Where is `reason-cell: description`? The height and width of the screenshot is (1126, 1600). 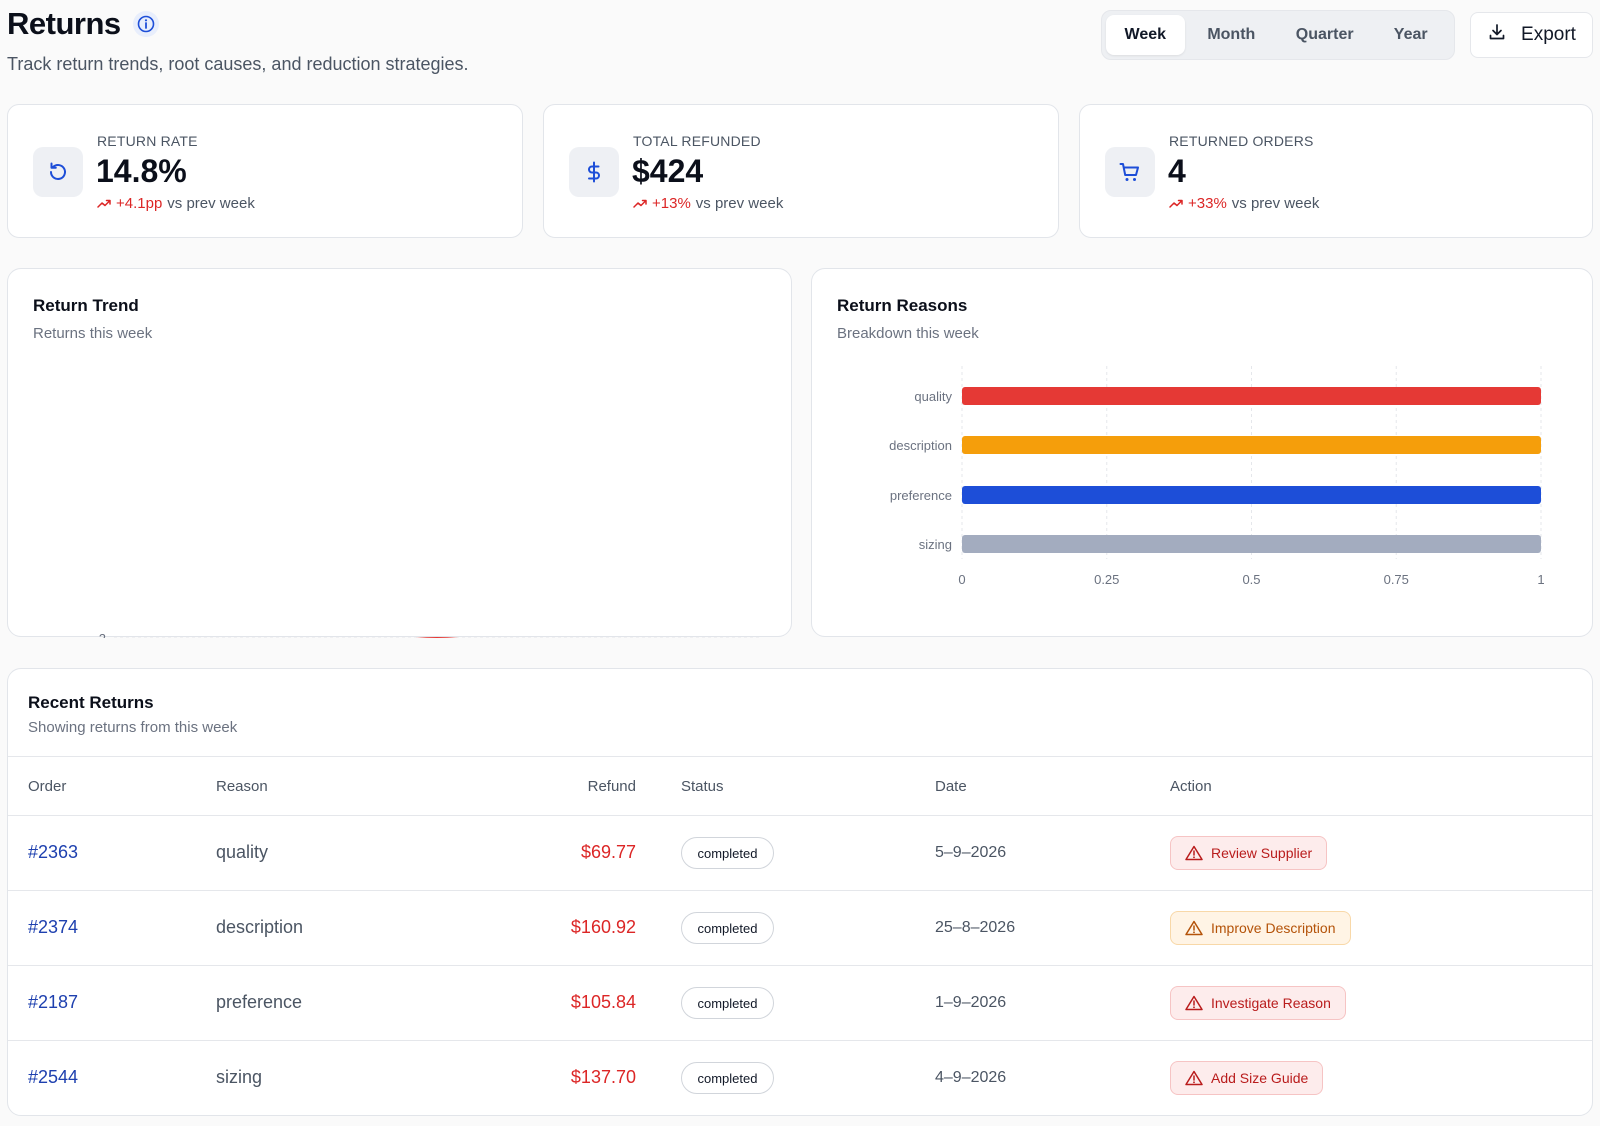
reason-cell: description is located at coordinates (260, 927).